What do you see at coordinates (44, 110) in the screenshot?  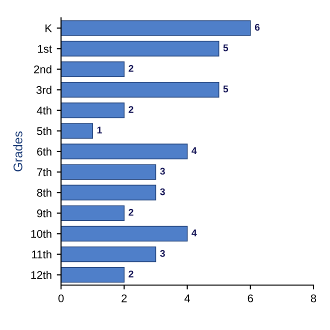 I see `y-tick-label: 4th` at bounding box center [44, 110].